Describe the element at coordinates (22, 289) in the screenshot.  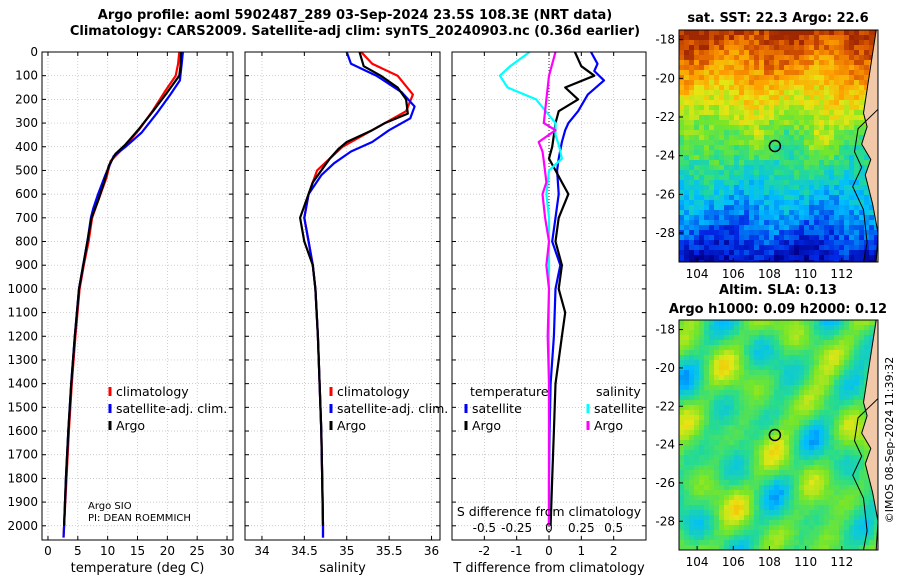
I see `temperature-ytick-label: 1000` at that location.